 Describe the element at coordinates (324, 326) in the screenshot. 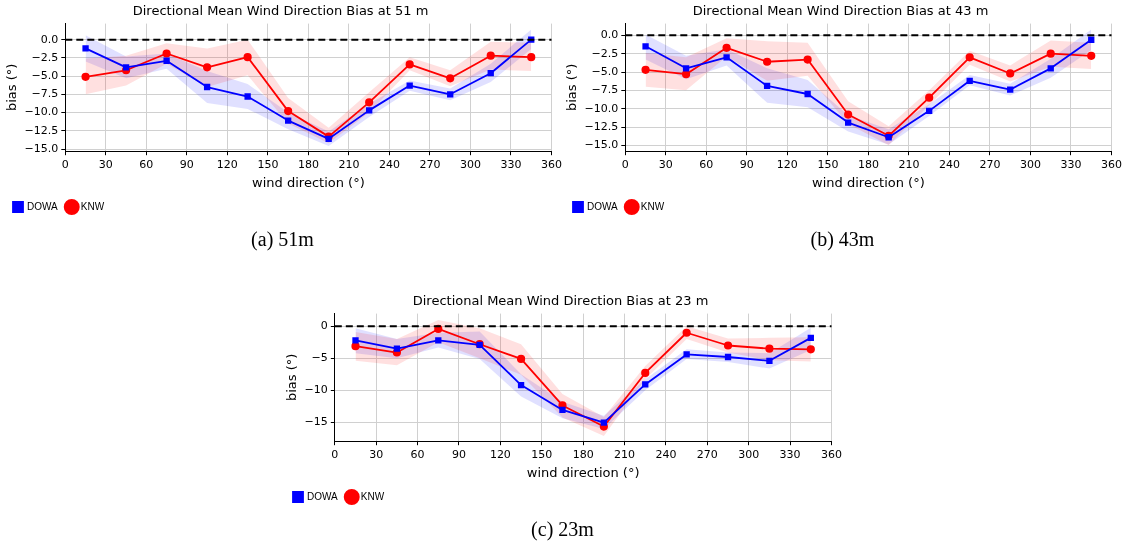

I see `y-tick-label: 0` at that location.